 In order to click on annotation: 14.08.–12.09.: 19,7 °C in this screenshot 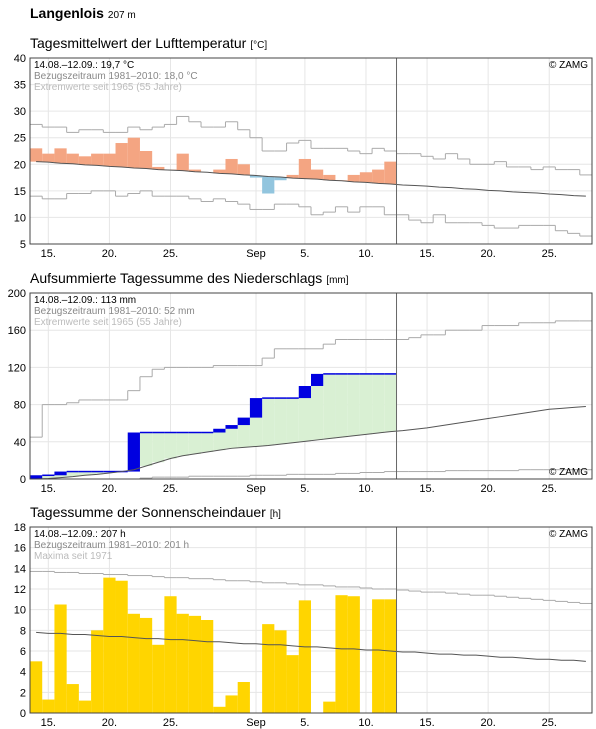, I will do `click(84, 65)`.